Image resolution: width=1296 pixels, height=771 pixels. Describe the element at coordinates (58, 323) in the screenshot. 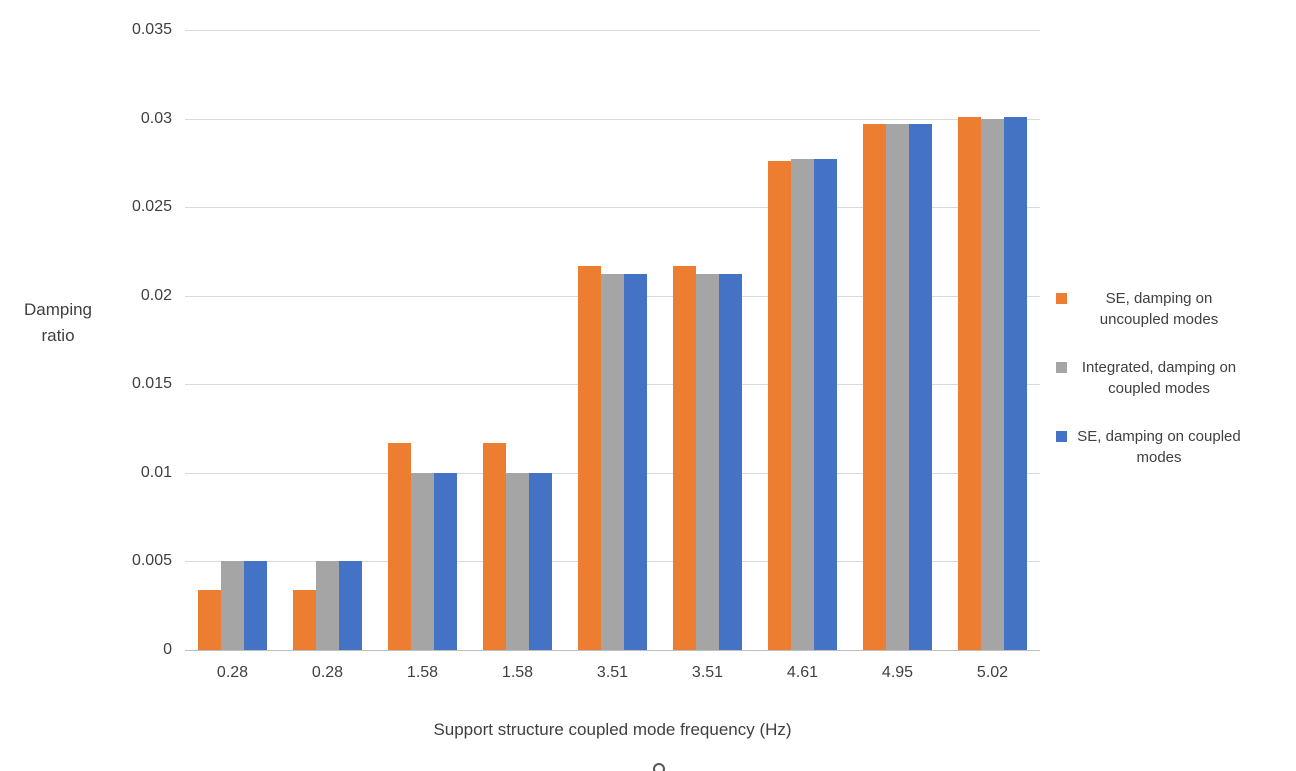

I see `y-axis-title: Damping ratio` at that location.